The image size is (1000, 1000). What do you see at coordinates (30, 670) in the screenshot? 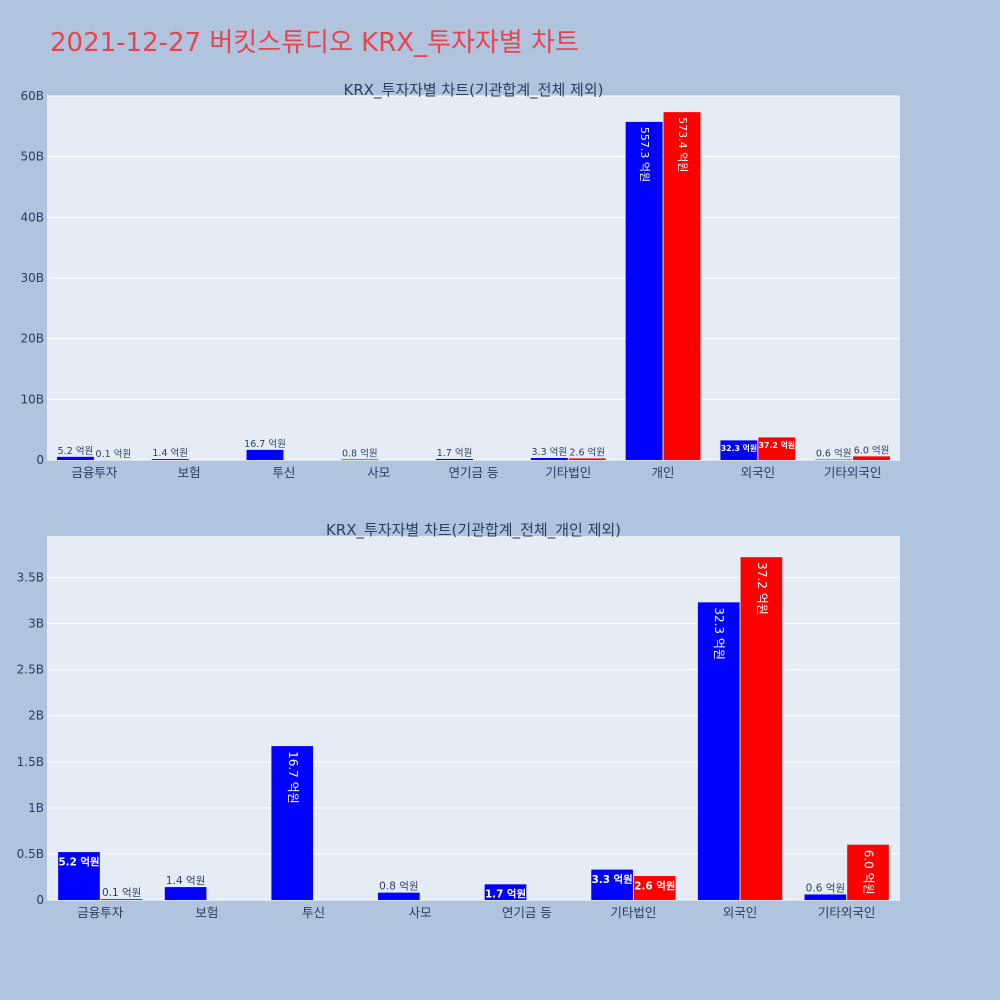
I see `y-tick-label: 2.5B` at bounding box center [30, 670].